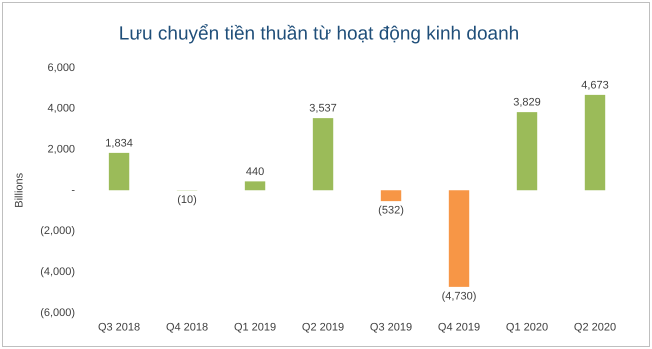  Describe the element at coordinates (73, 190) in the screenshot. I see `y-tick-label: -` at that location.